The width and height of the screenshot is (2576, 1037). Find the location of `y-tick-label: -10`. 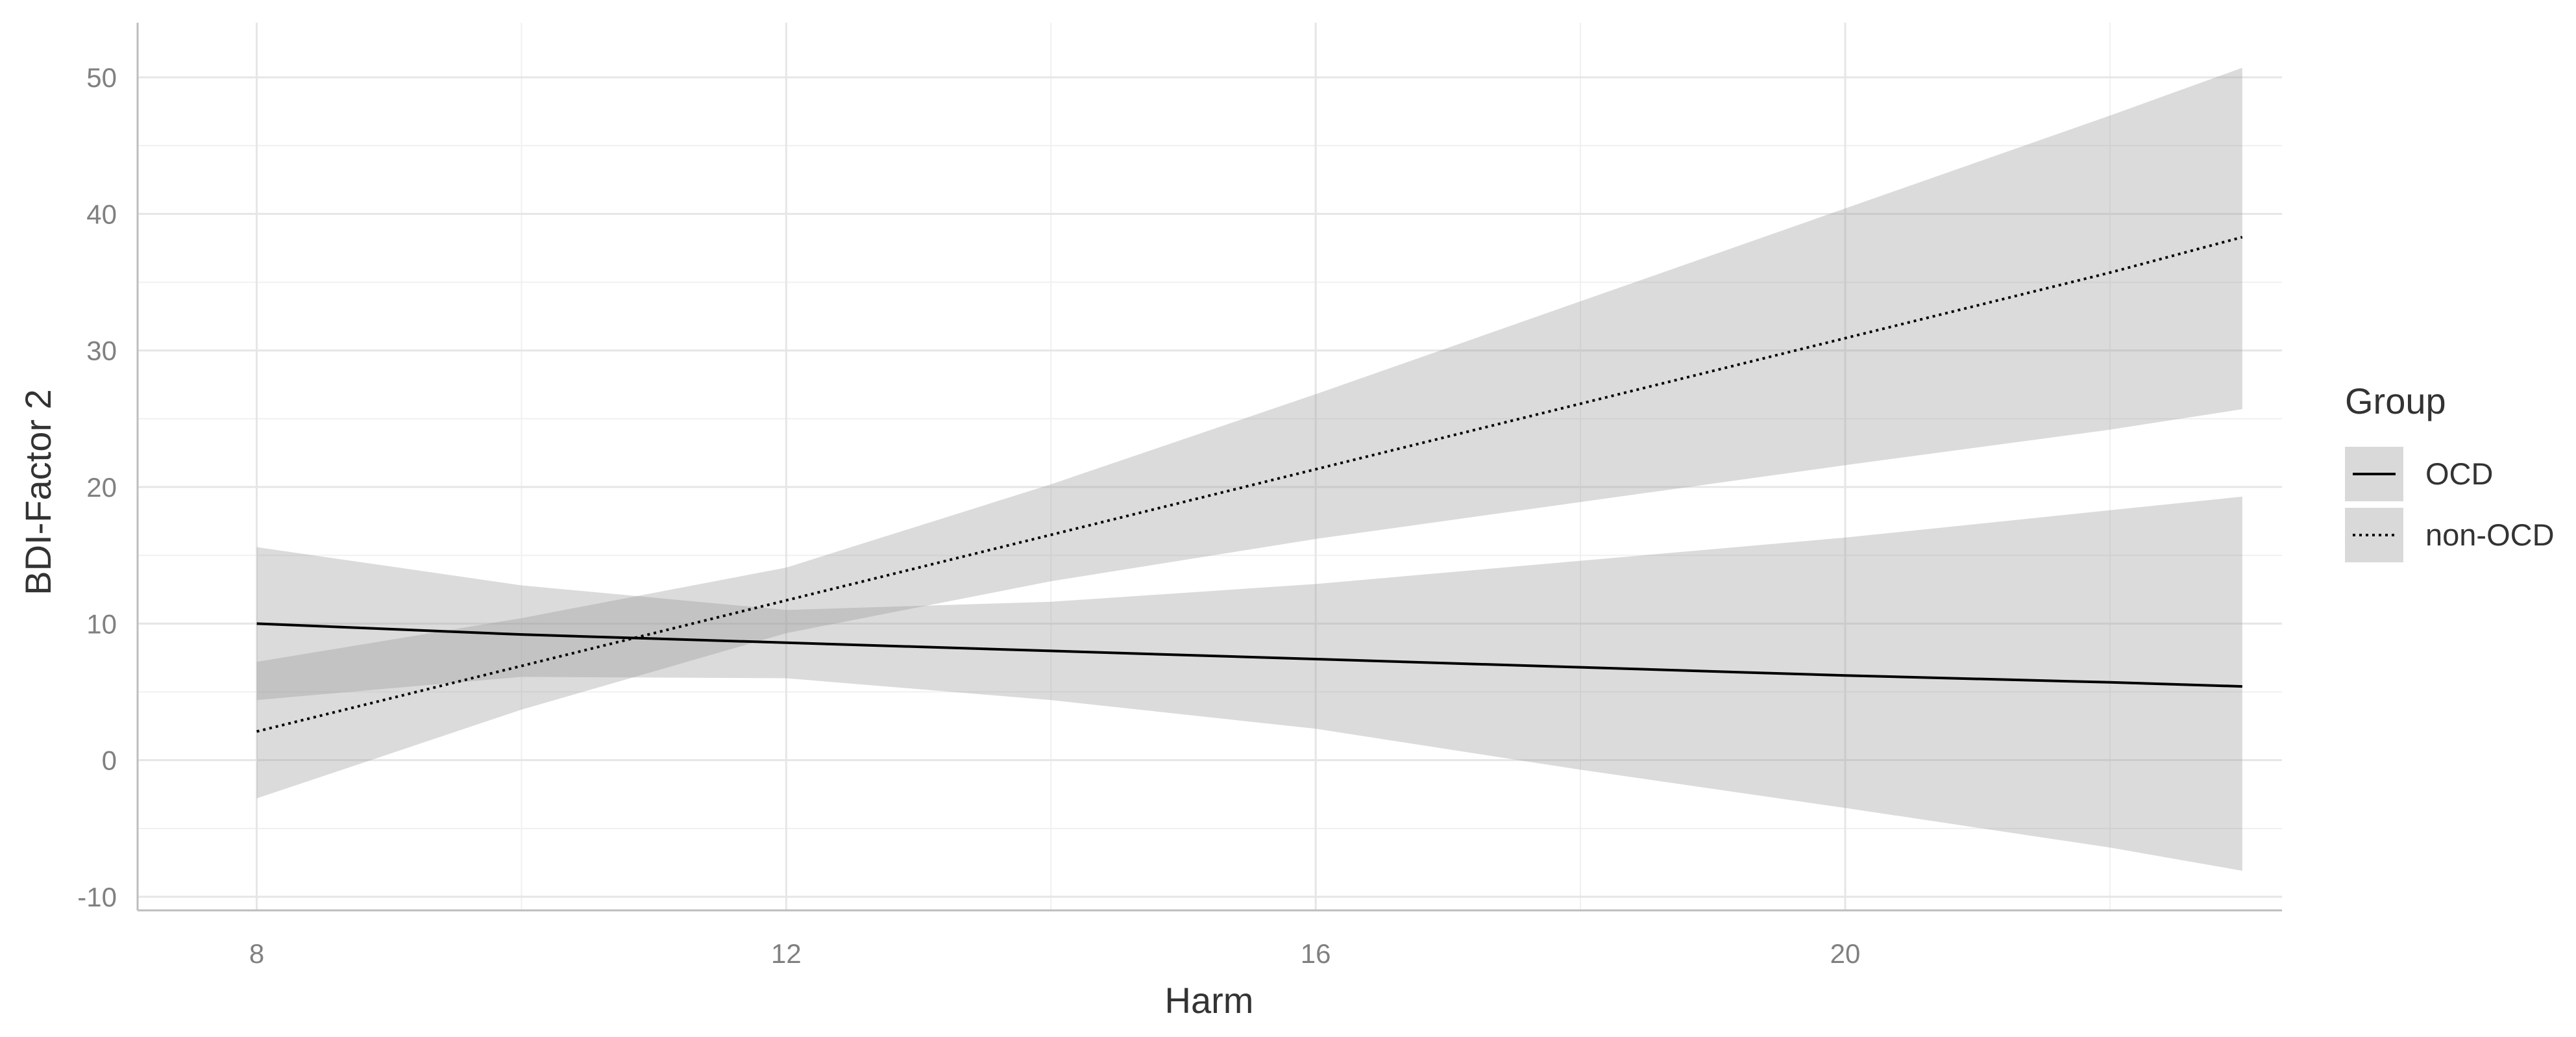

y-tick-label: -10 is located at coordinates (97, 897).